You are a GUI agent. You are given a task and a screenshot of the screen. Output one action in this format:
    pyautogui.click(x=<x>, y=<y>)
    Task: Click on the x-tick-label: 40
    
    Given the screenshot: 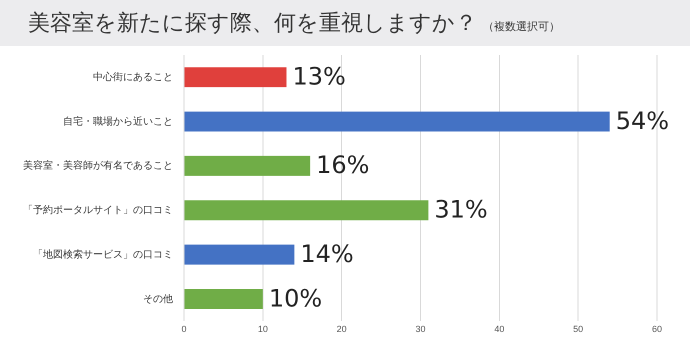 What is the action you would take?
    pyautogui.click(x=499, y=329)
    